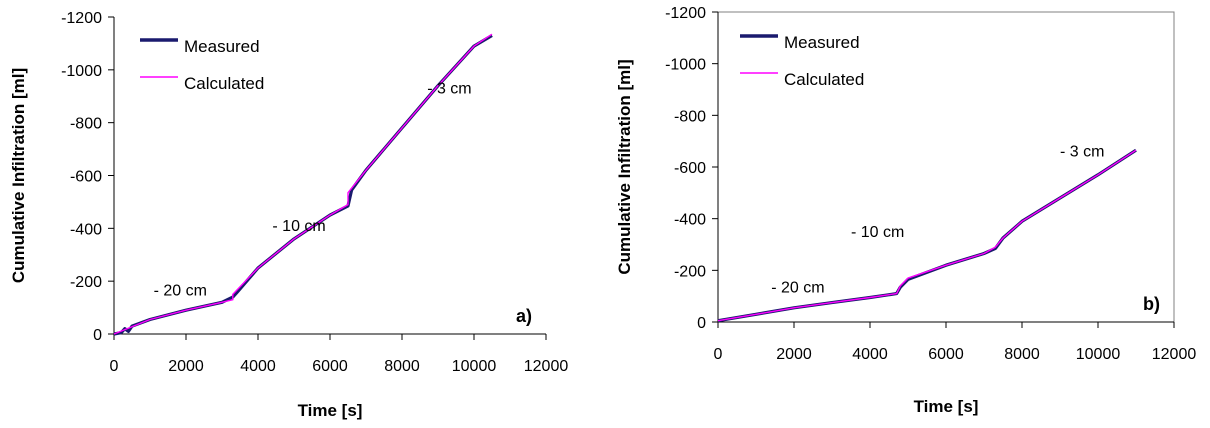  Describe the element at coordinates (927, 235) in the screenshot. I see `series-line-calculated` at that location.